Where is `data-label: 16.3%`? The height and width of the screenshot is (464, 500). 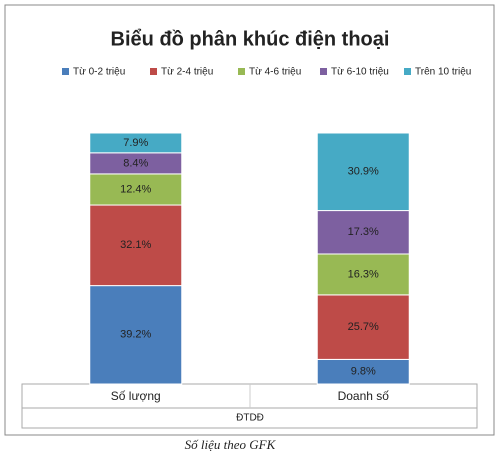 data-label: 16.3% is located at coordinates (363, 274).